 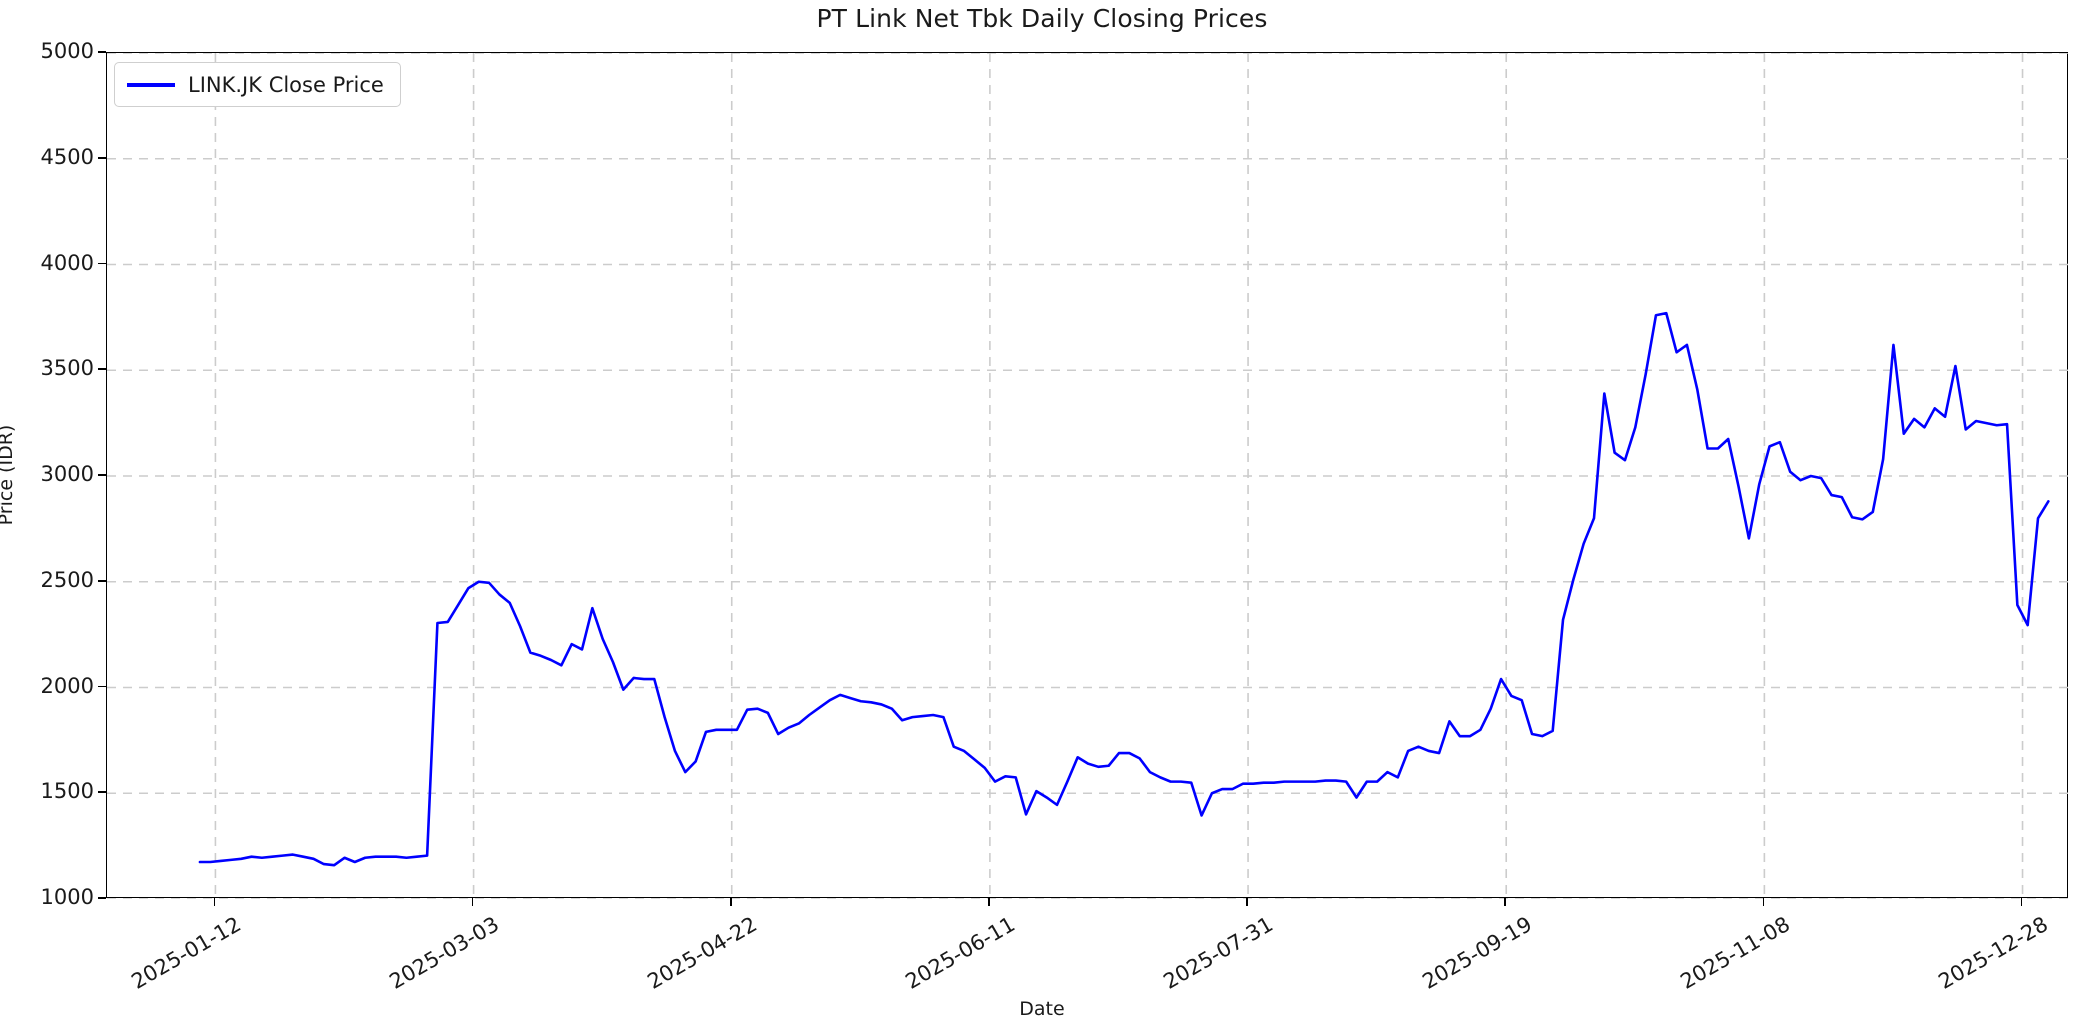 What do you see at coordinates (702, 953) in the screenshot?
I see `x-tick-label: 2025-04-22` at bounding box center [702, 953].